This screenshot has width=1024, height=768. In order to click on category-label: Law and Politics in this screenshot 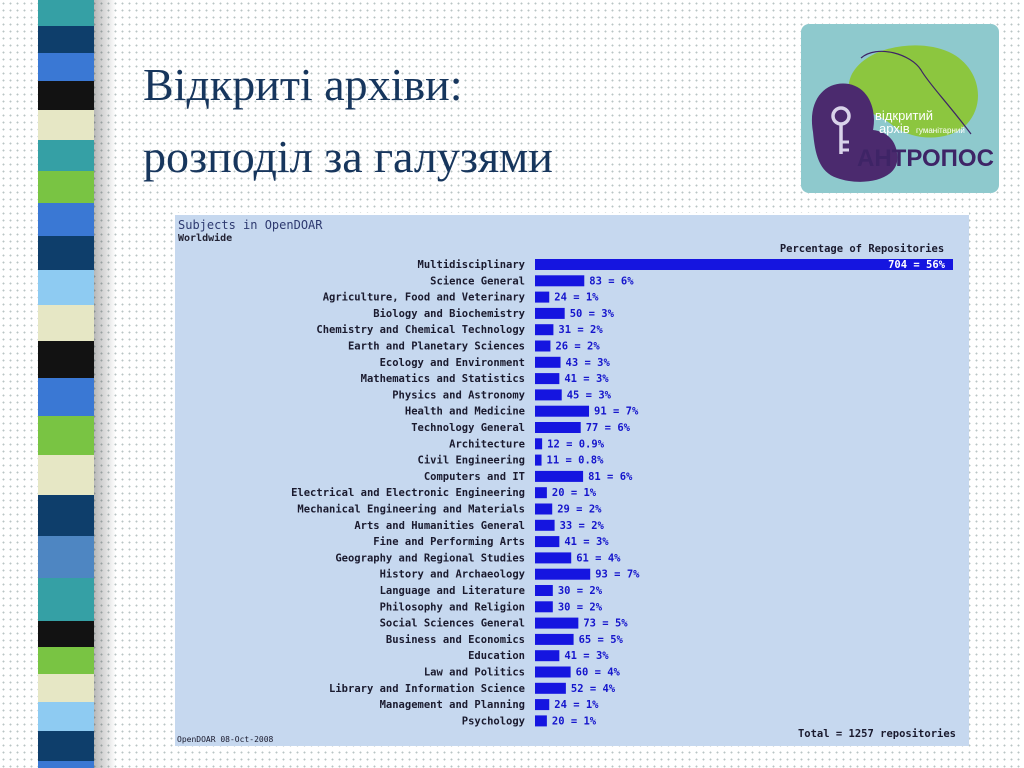, I will do `click(474, 673)`.